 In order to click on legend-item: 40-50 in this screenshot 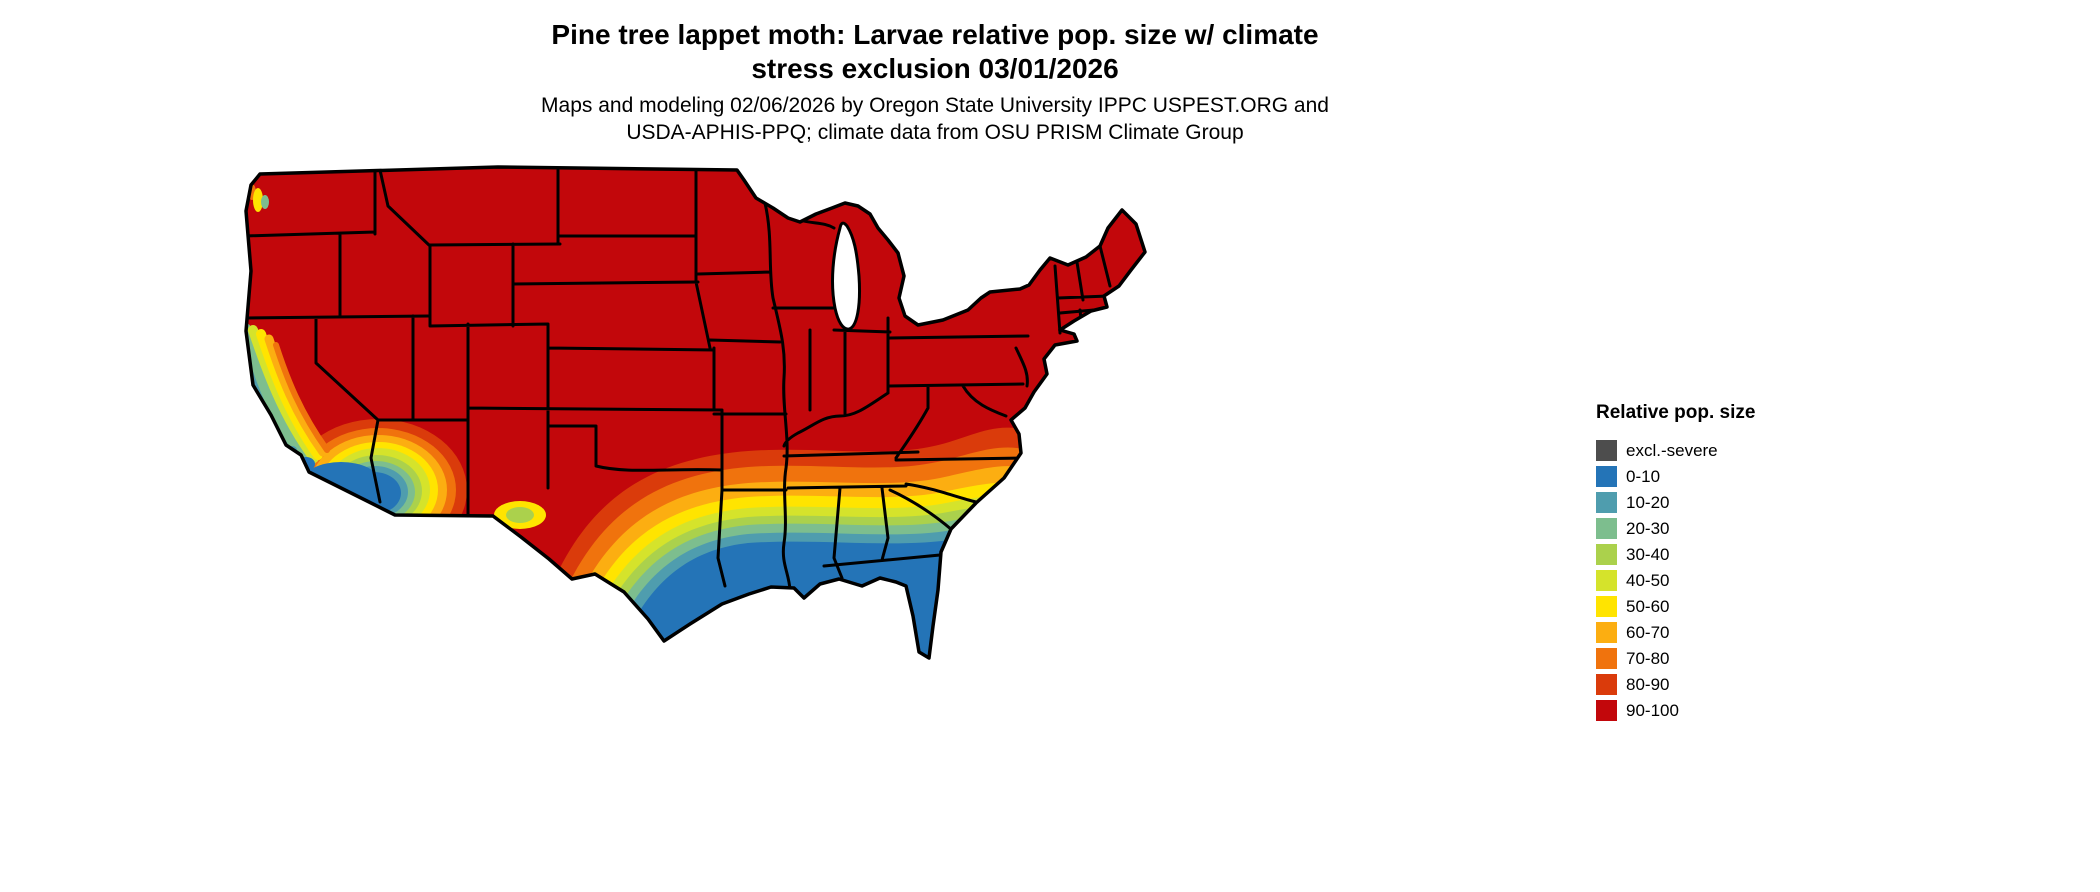, I will do `click(1736, 580)`.